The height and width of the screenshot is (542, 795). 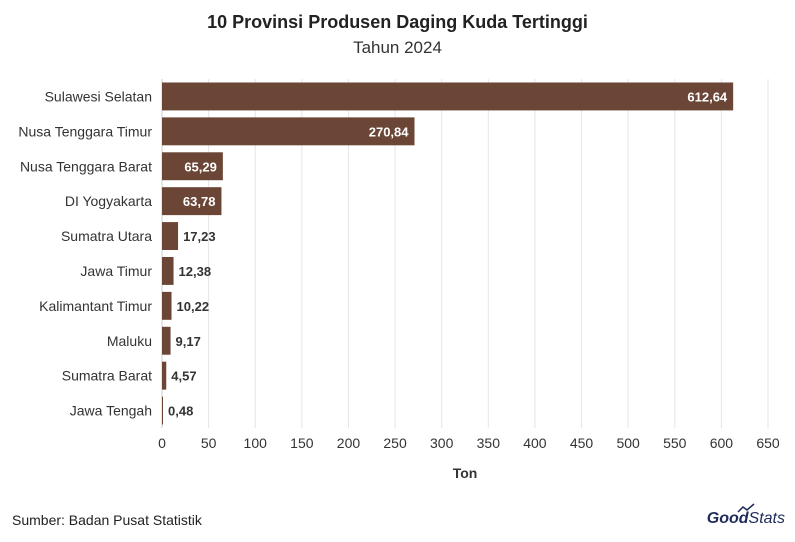 What do you see at coordinates (199, 236) in the screenshot?
I see `data-label: 17,23` at bounding box center [199, 236].